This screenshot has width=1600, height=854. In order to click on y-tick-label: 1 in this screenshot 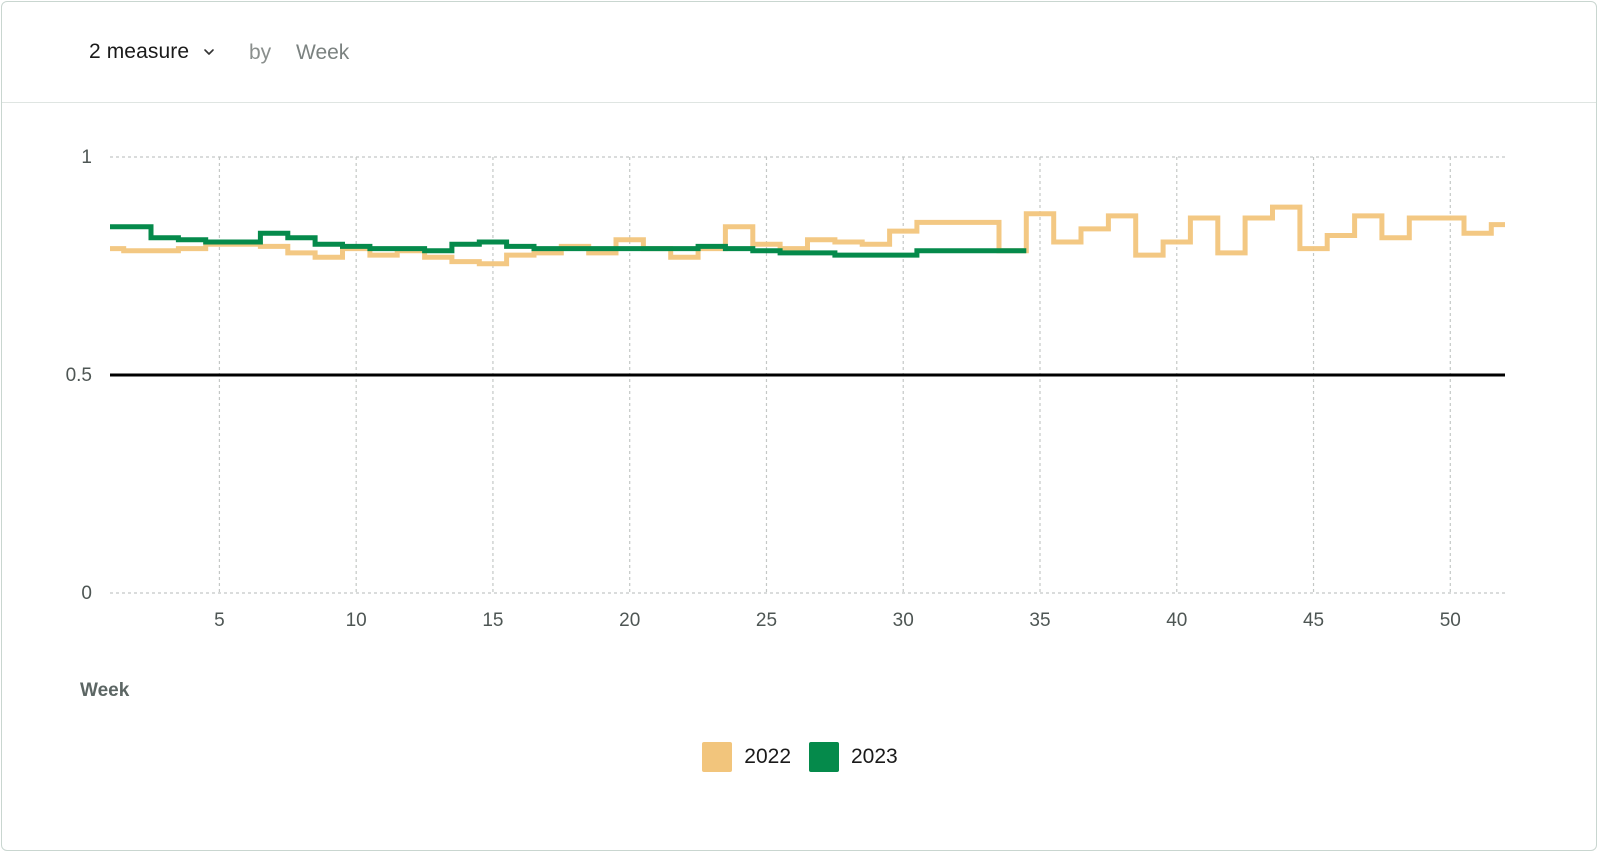, I will do `click(86, 157)`.